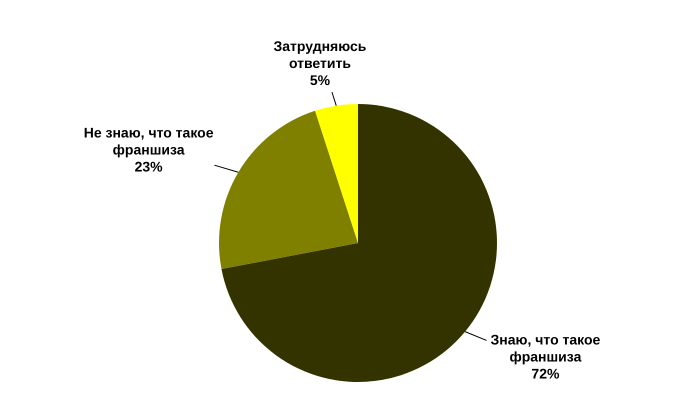 The width and height of the screenshot is (685, 404). I want to click on slice-label: Знаю, что такое франшиза, so click(545, 348).